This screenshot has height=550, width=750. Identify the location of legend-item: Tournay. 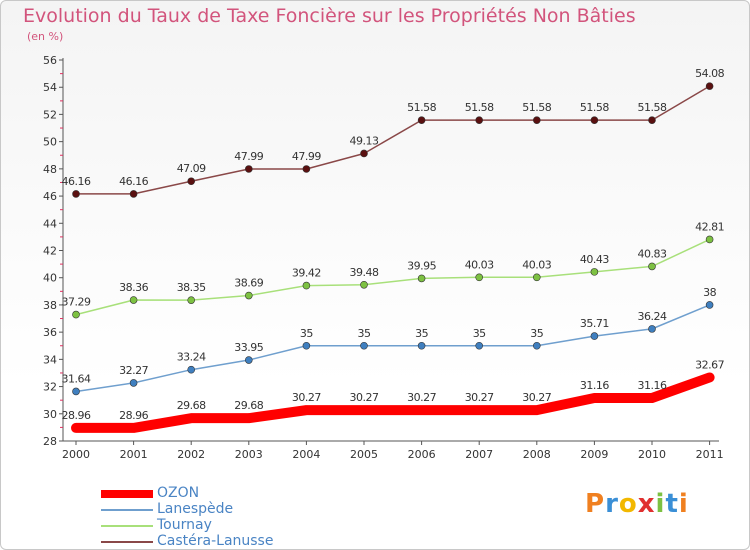
(211, 525).